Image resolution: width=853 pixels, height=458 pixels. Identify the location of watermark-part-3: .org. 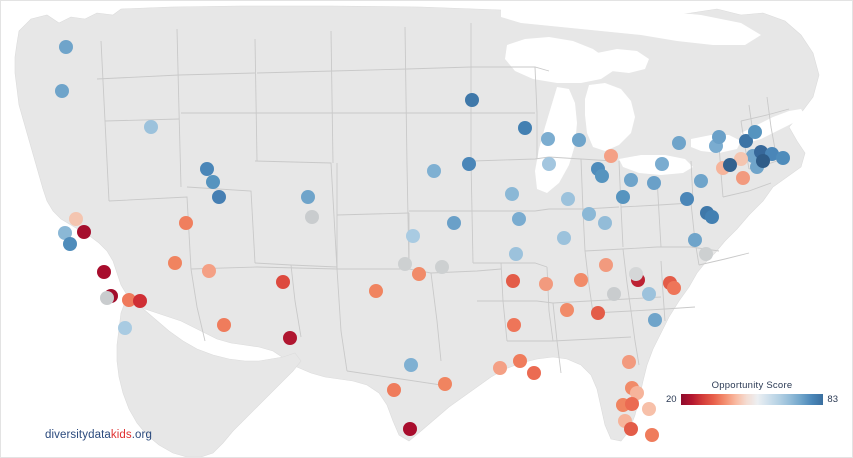
(141, 435).